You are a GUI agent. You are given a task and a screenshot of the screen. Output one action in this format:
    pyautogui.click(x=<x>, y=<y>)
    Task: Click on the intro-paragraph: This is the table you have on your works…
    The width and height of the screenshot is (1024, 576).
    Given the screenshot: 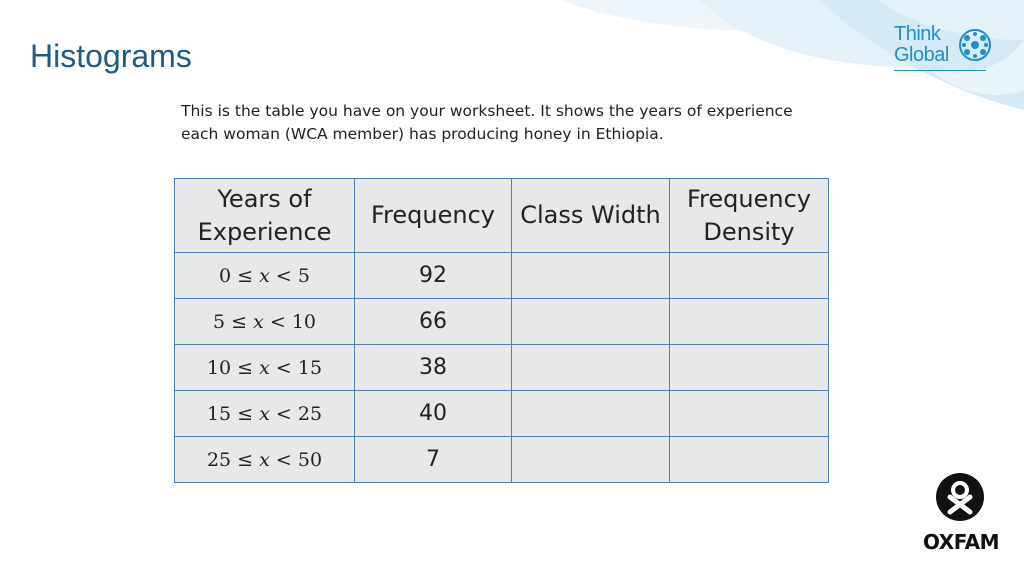 What is the action you would take?
    pyautogui.click(x=501, y=123)
    